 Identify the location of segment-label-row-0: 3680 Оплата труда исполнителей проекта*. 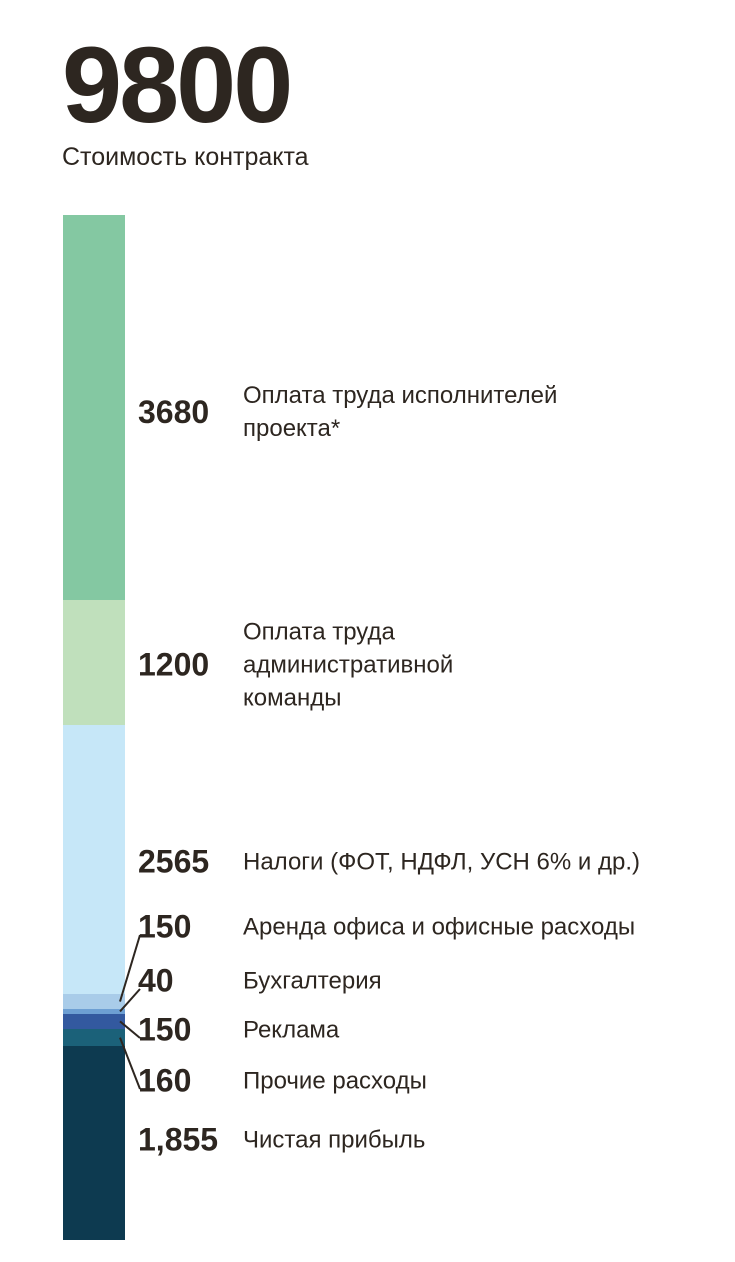
(347, 412).